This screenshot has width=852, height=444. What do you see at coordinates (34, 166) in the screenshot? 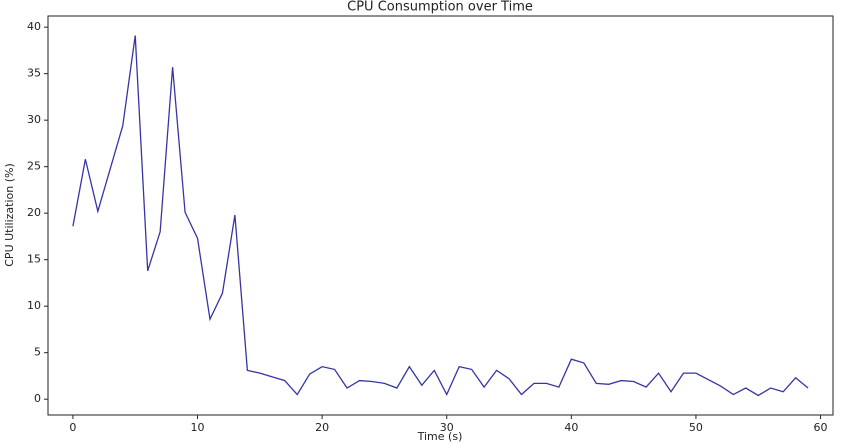
I see `y-tick-label: 25` at bounding box center [34, 166].